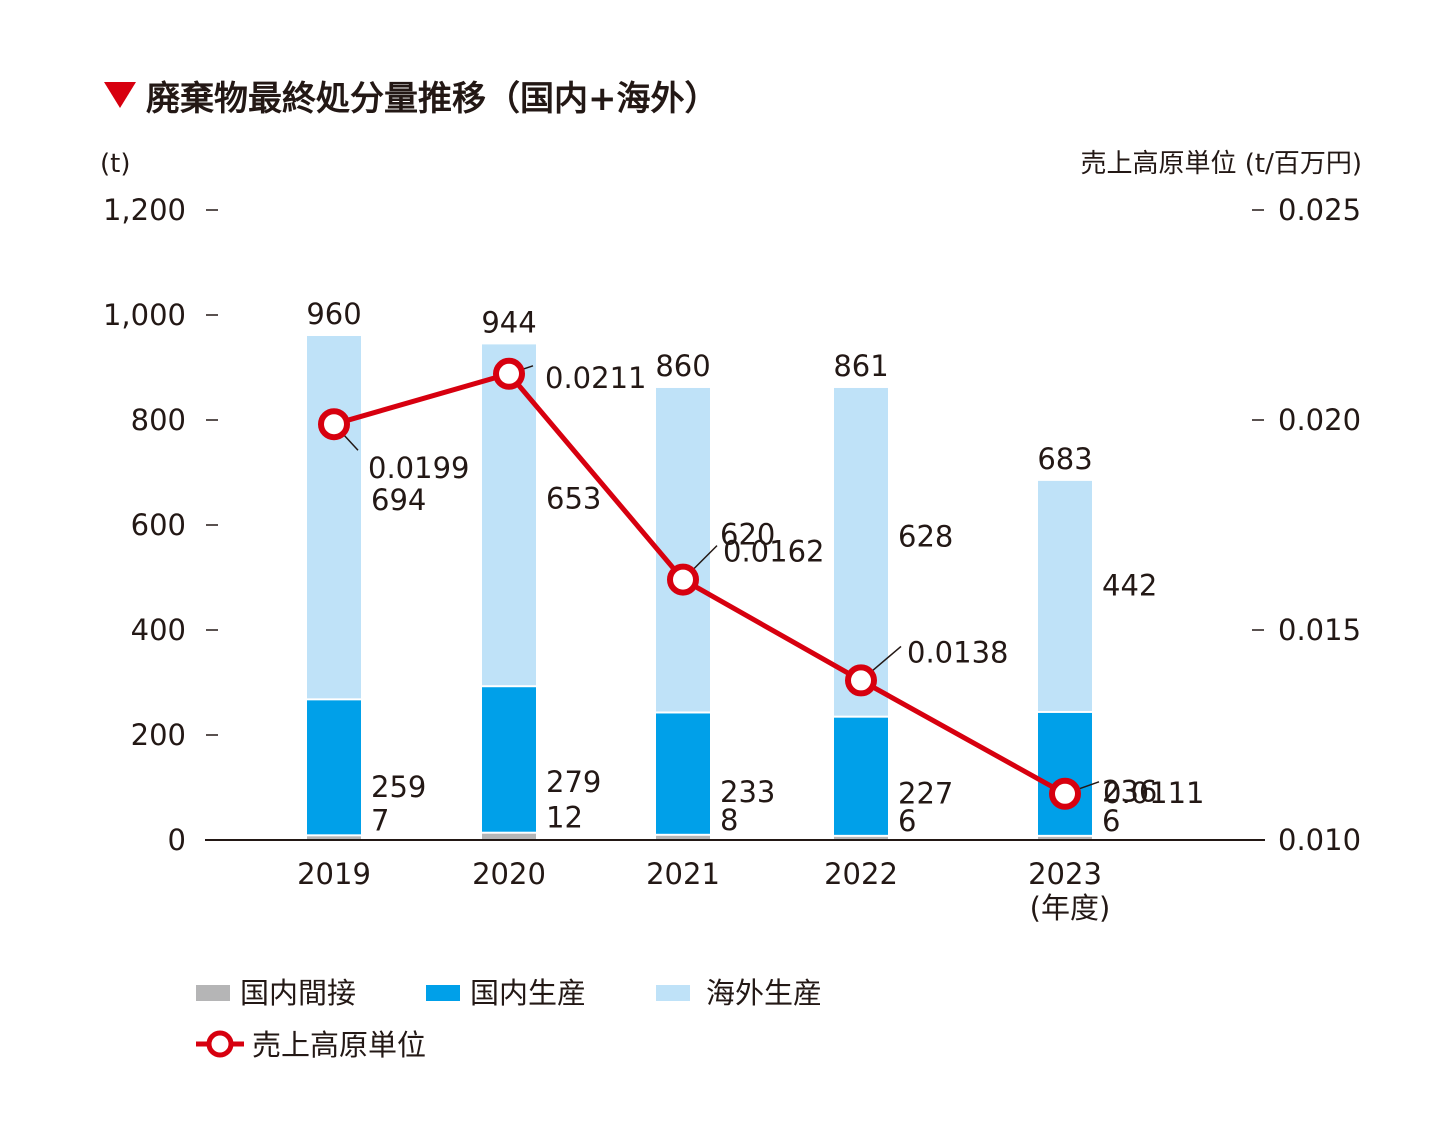 Image resolution: width=1452 pixels, height=1129 pixels. What do you see at coordinates (334, 874) in the screenshot?
I see `x-tick-label: 2019` at bounding box center [334, 874].